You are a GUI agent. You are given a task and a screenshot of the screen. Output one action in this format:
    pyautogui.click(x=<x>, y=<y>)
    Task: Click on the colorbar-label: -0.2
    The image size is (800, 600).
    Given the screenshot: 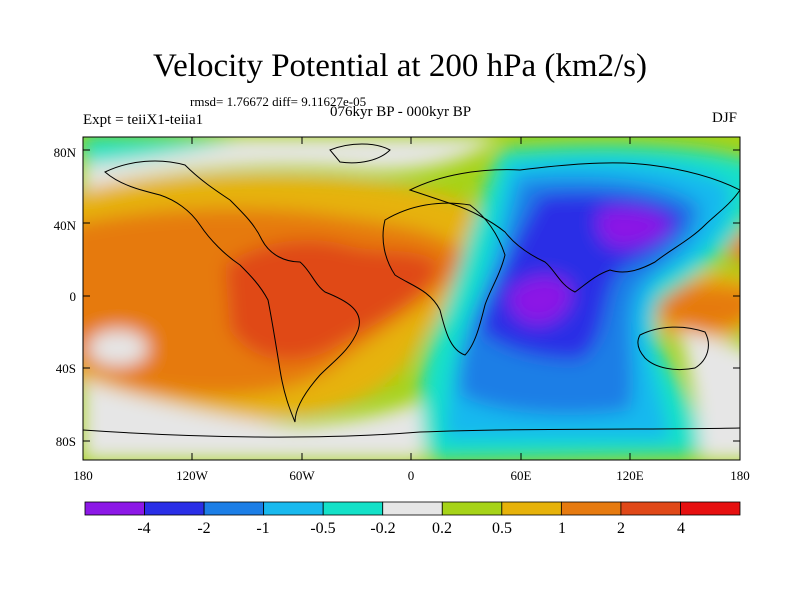 What is the action you would take?
    pyautogui.click(x=382, y=528)
    